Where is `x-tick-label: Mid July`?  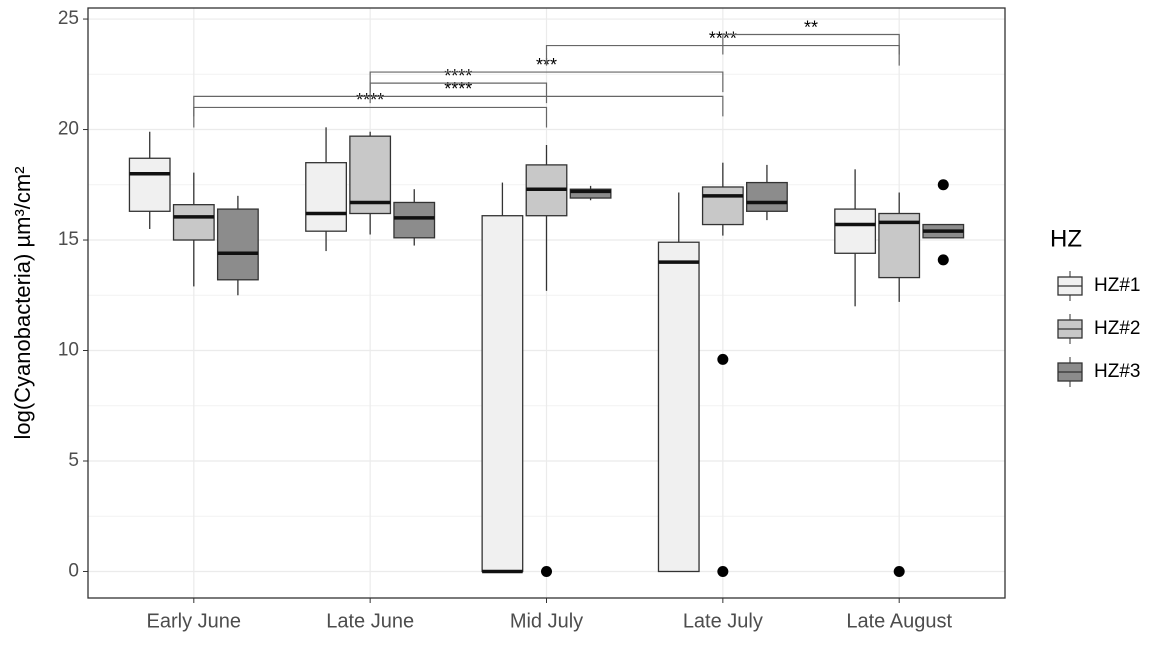 x-tick-label: Mid July is located at coordinates (546, 621).